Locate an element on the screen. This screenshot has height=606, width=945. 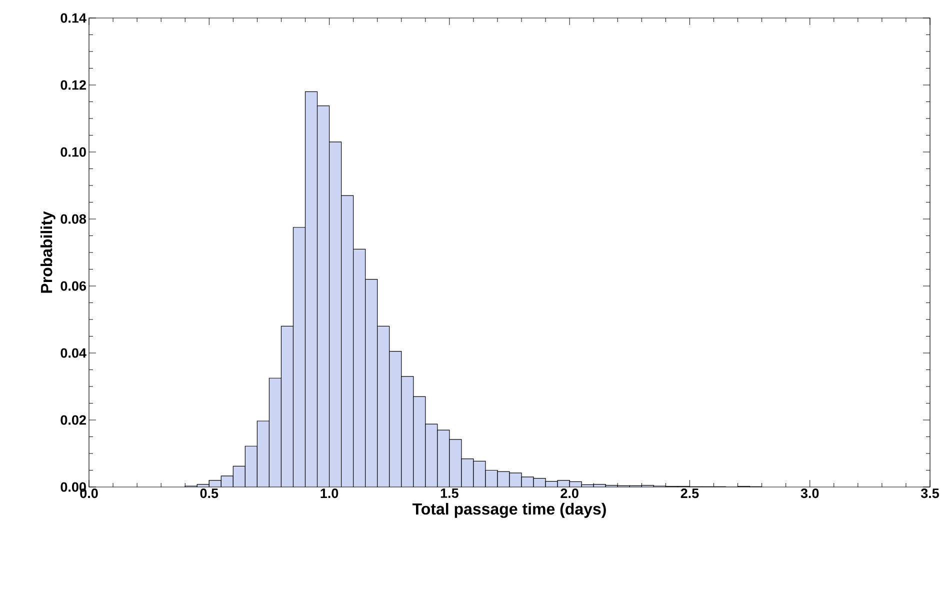
x-tick-label: 3.5 is located at coordinates (930, 493).